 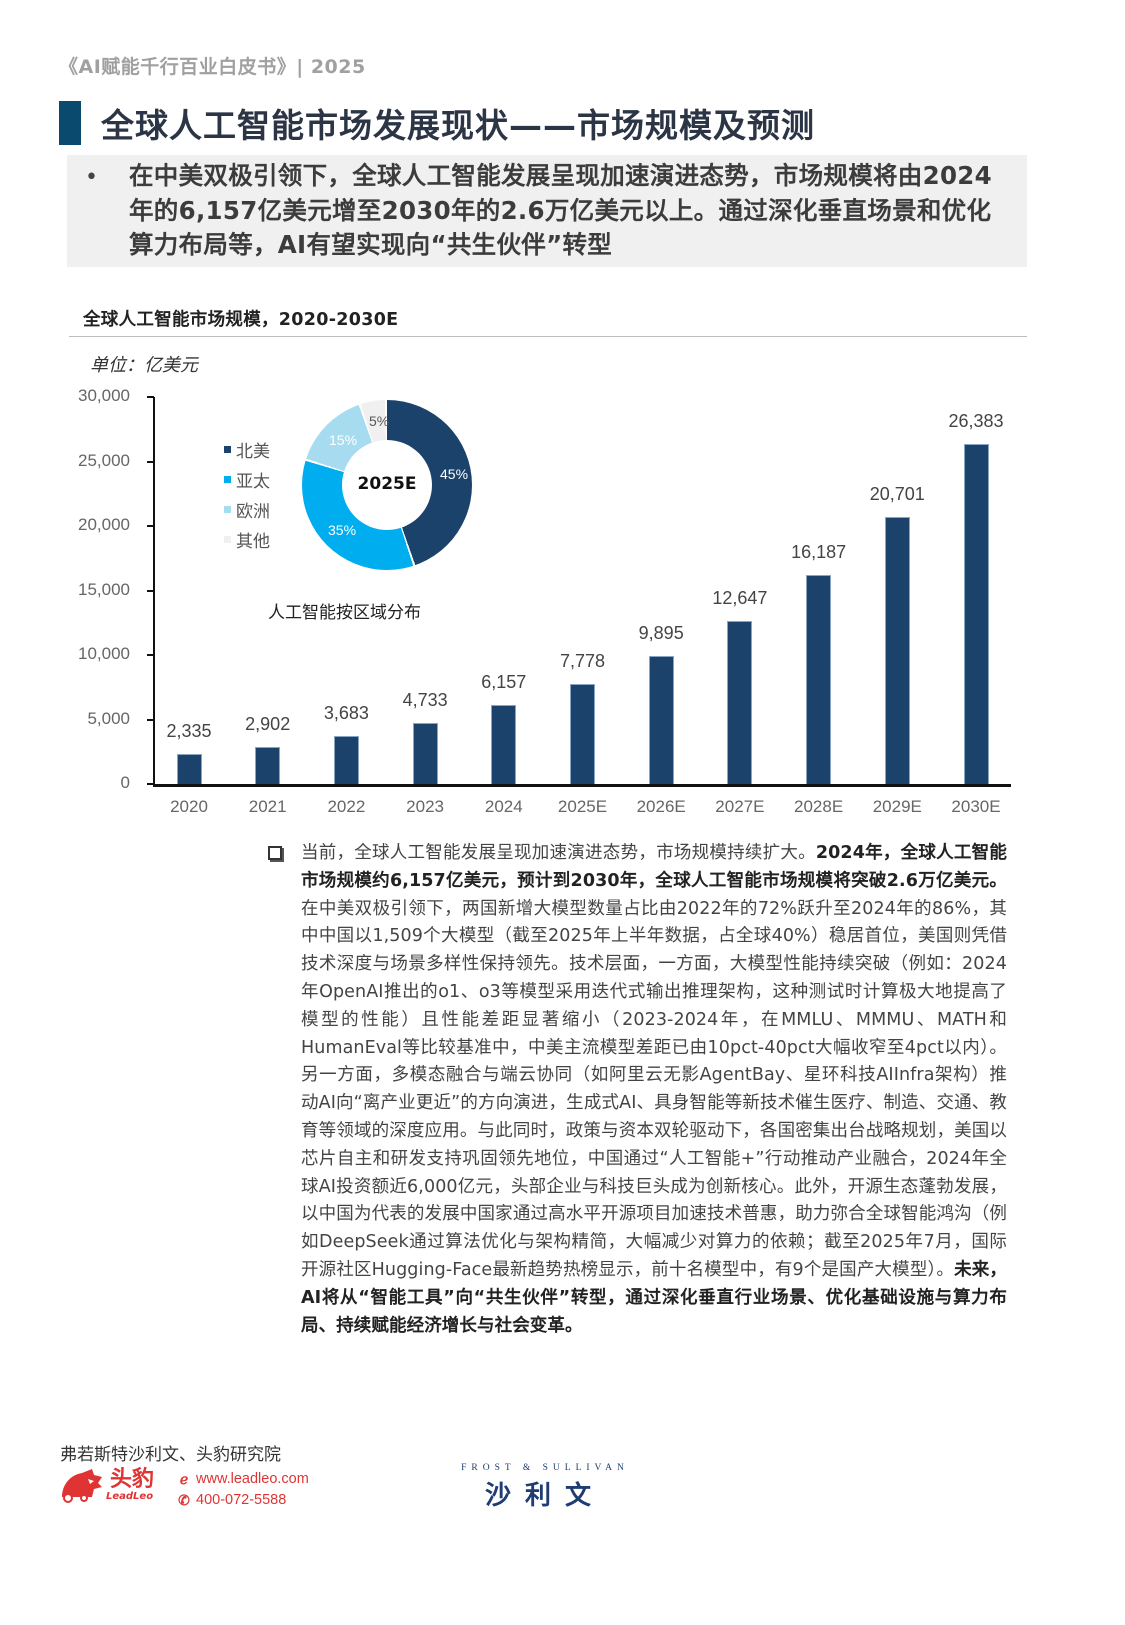 I want to click on leopard-icon, so click(x=82, y=1486).